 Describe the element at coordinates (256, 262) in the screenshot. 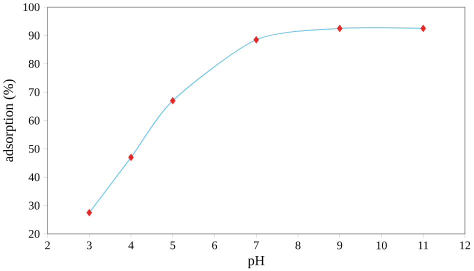

I see `x-axis-title: pH` at that location.